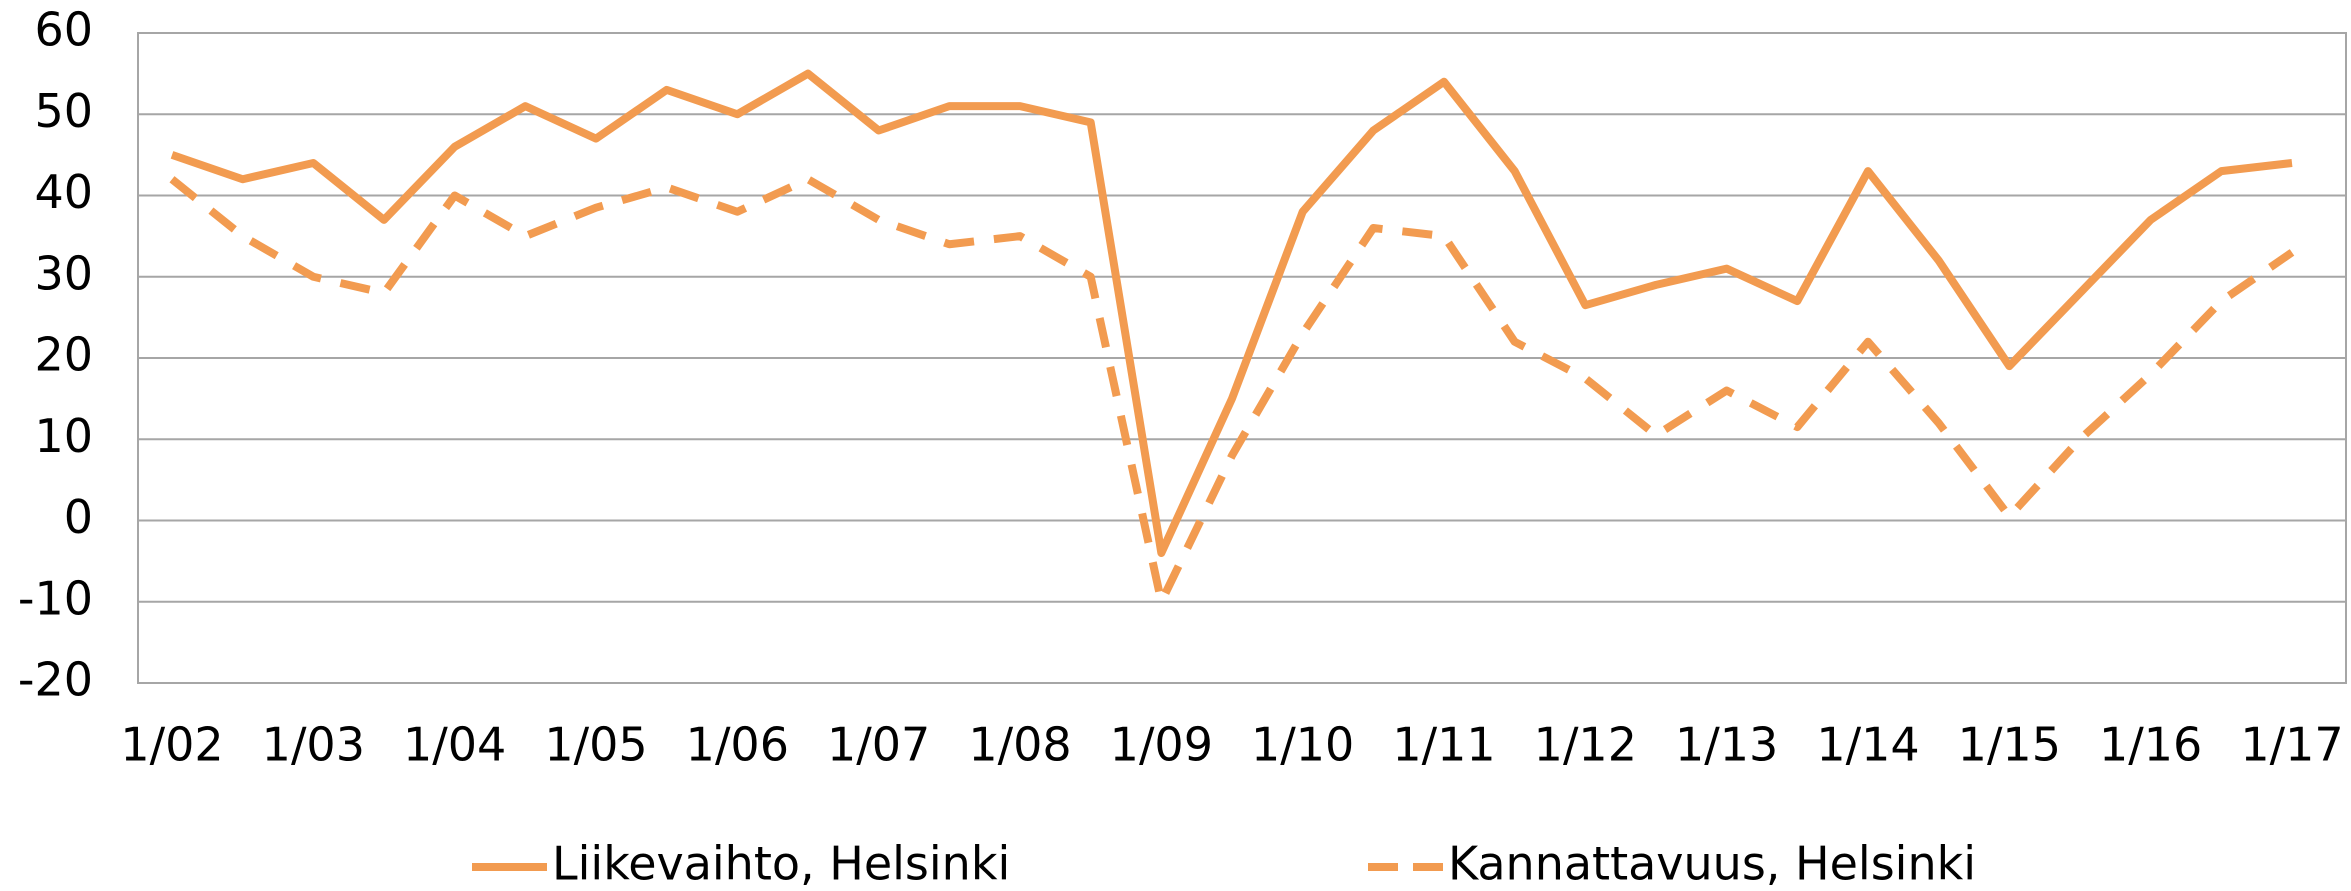 The height and width of the screenshot is (891, 2351). I want to click on x-tick-label: 1/06, so click(737, 745).